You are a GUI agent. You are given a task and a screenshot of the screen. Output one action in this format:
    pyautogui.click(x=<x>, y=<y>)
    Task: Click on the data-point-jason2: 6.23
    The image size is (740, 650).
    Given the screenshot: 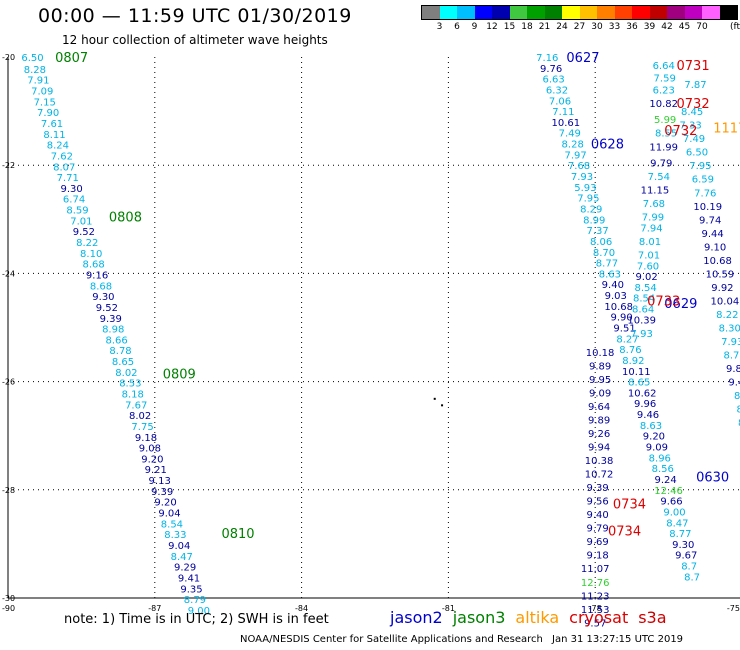 What is the action you would take?
    pyautogui.click(x=664, y=90)
    